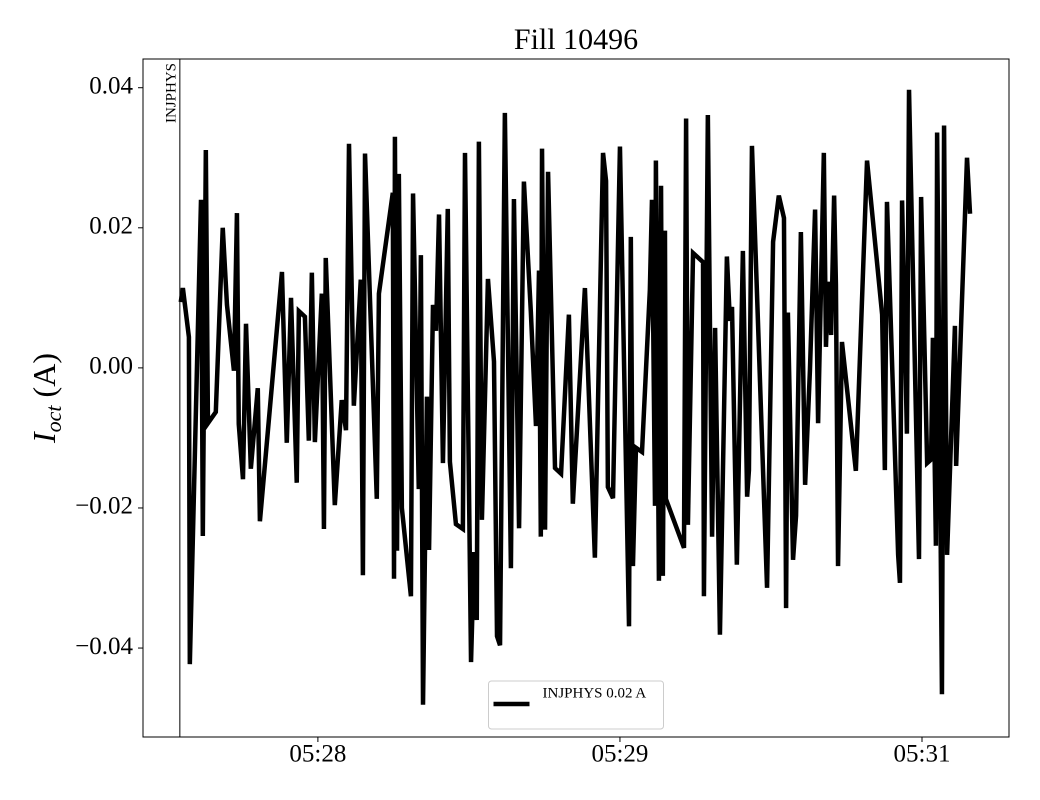 The width and height of the screenshot is (1040, 800). I want to click on legend-box, so click(576, 705).